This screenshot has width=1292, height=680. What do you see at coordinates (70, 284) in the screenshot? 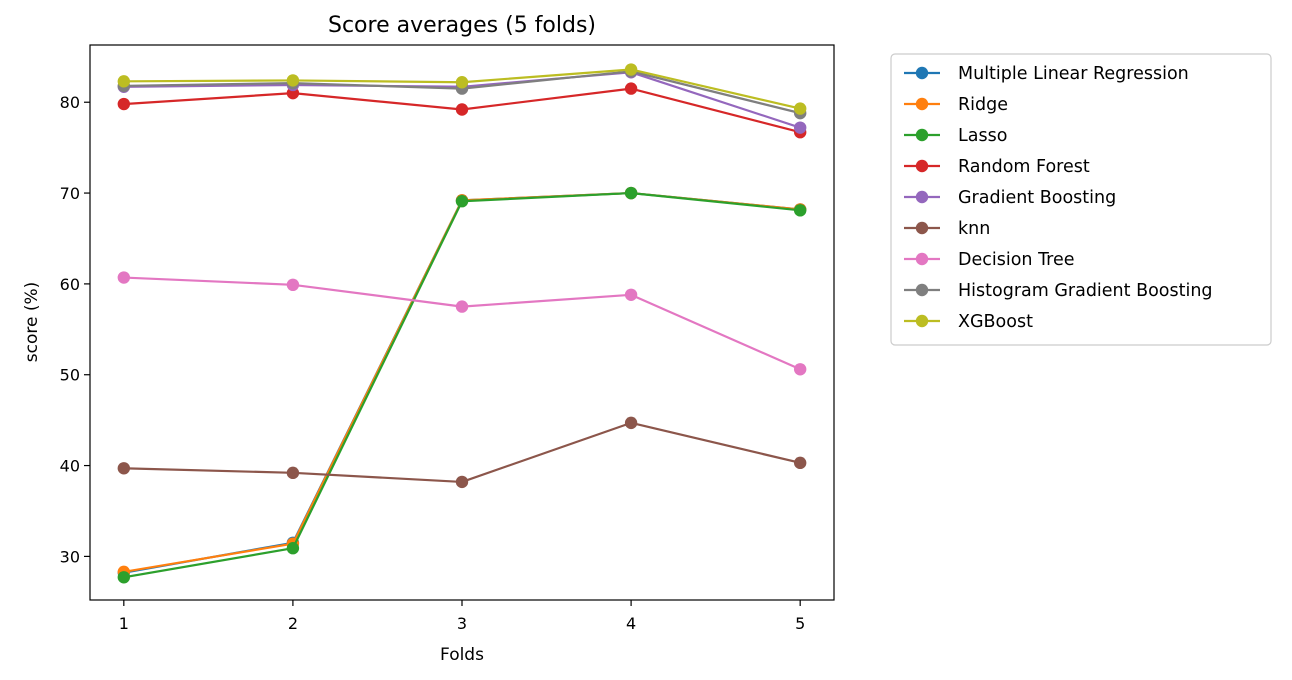
I see `y-tick-label: 60` at bounding box center [70, 284].